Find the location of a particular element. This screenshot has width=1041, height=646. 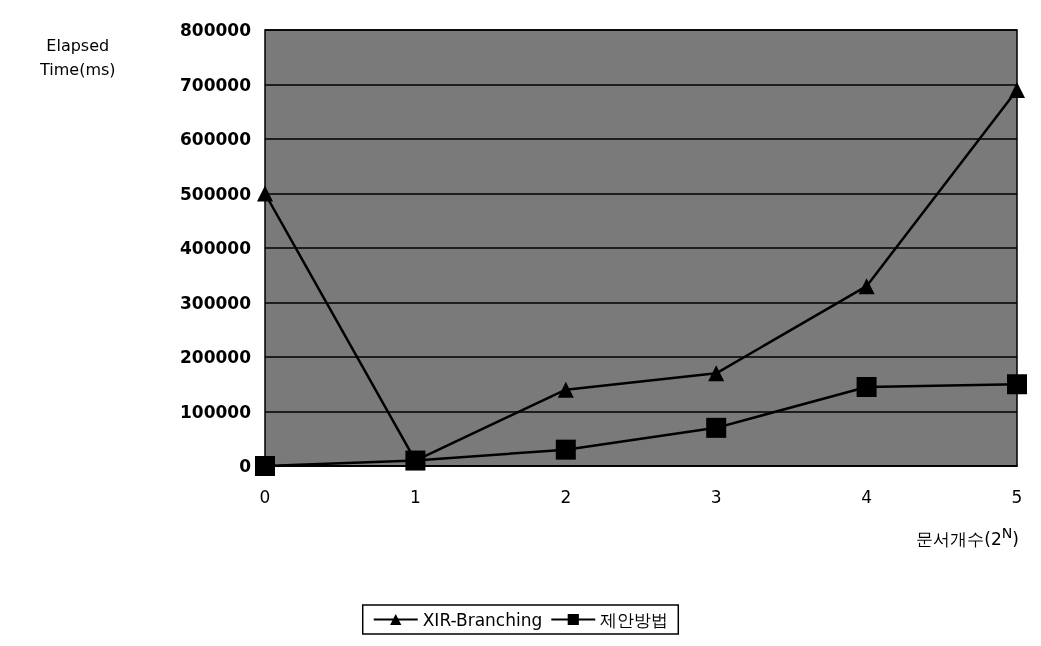

y-tick-label: 600000 is located at coordinates (216, 139).